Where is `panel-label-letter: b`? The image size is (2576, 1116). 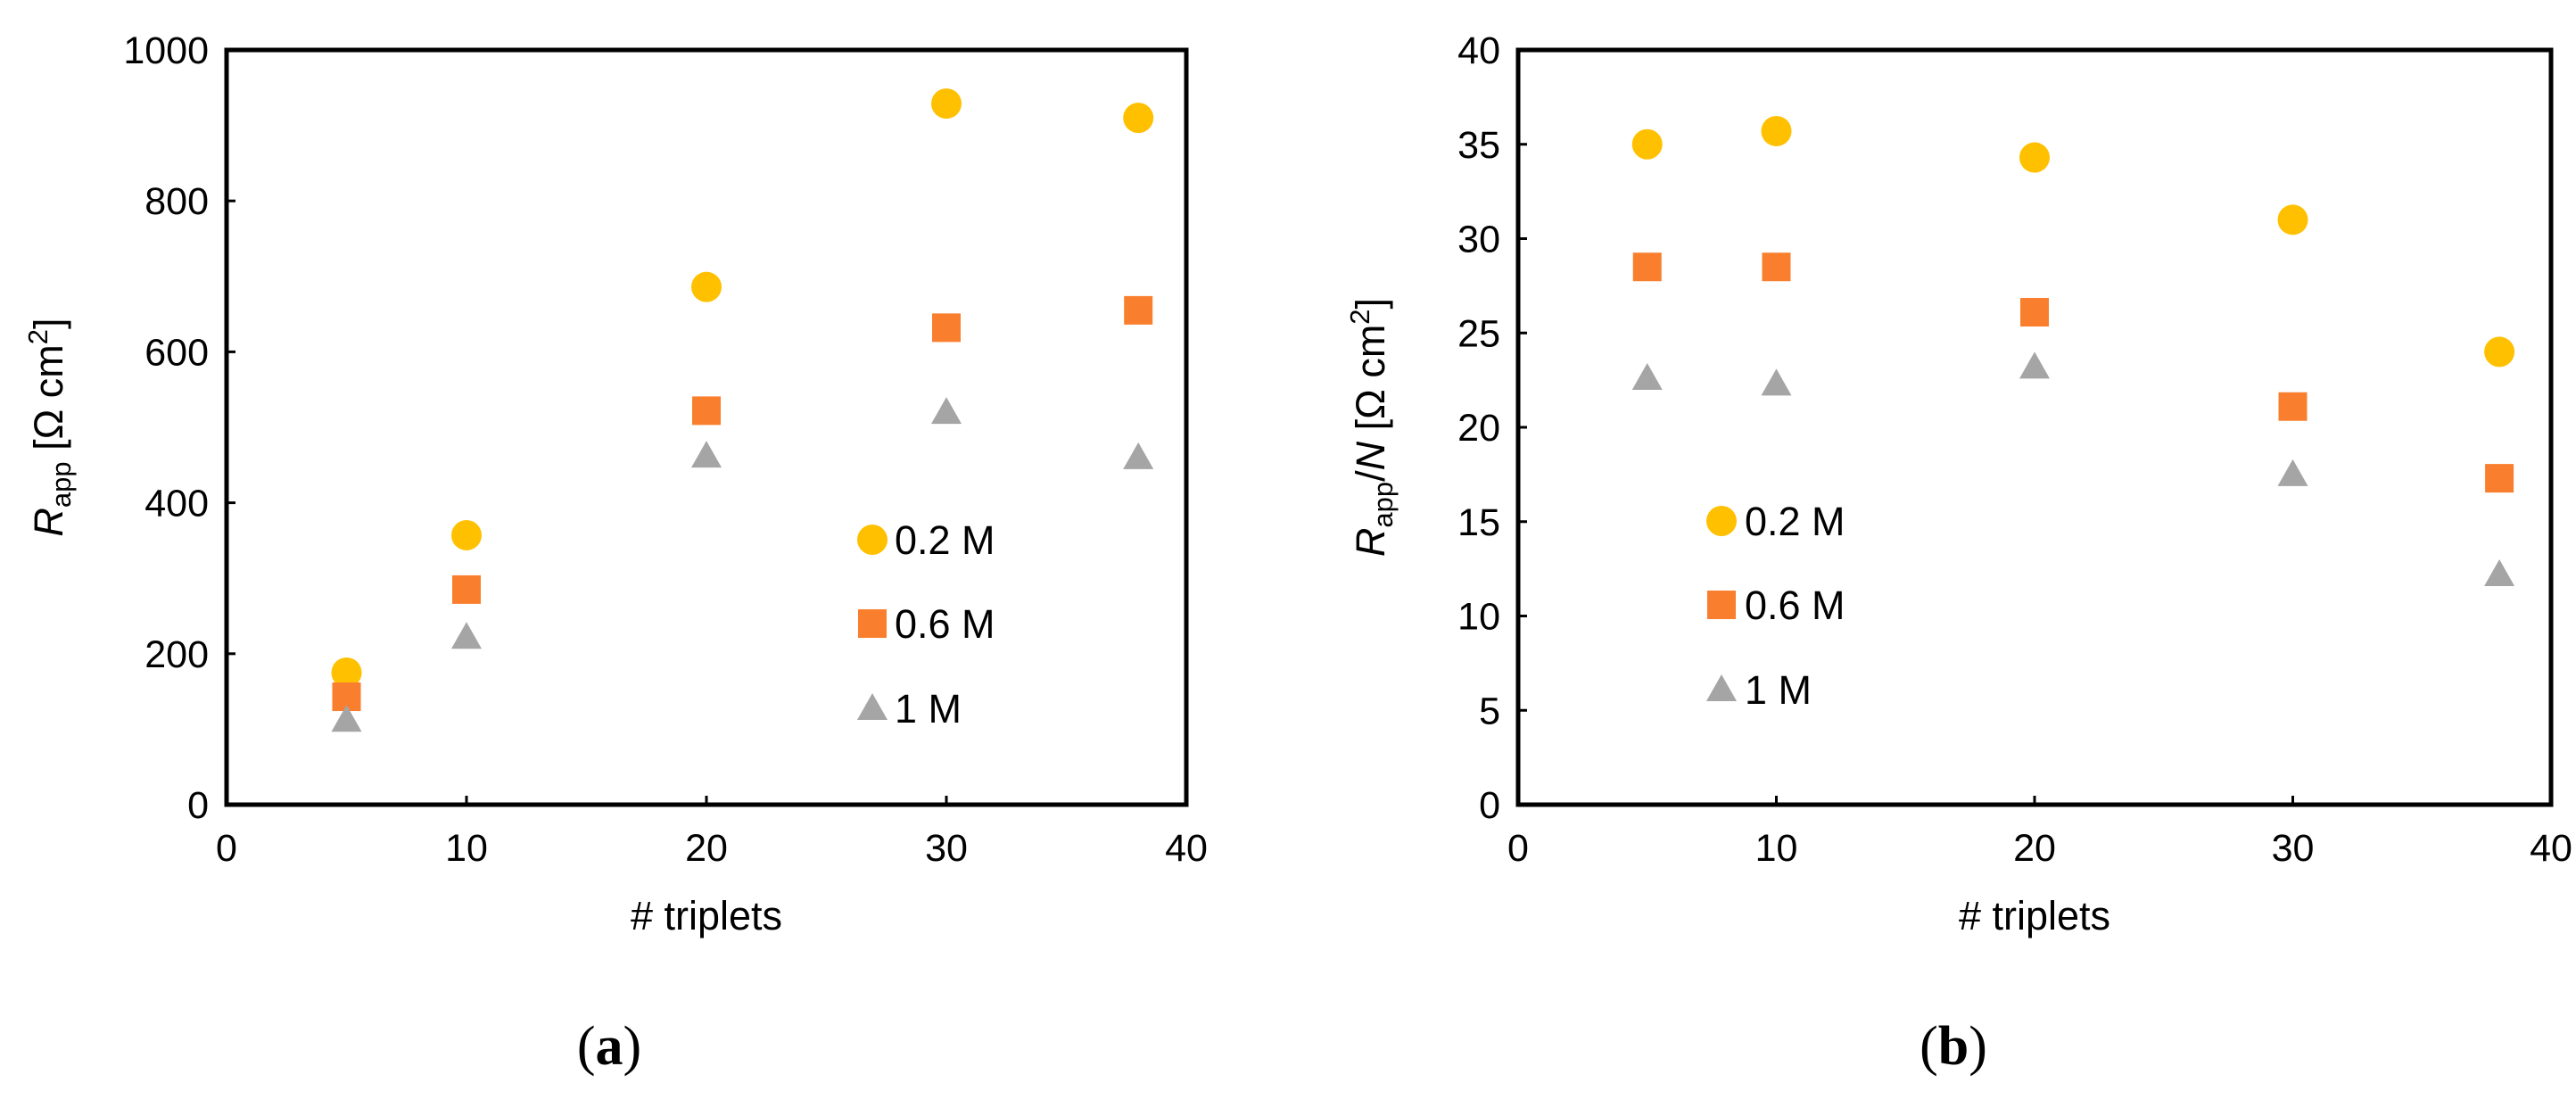 panel-label-letter: b is located at coordinates (1954, 1046).